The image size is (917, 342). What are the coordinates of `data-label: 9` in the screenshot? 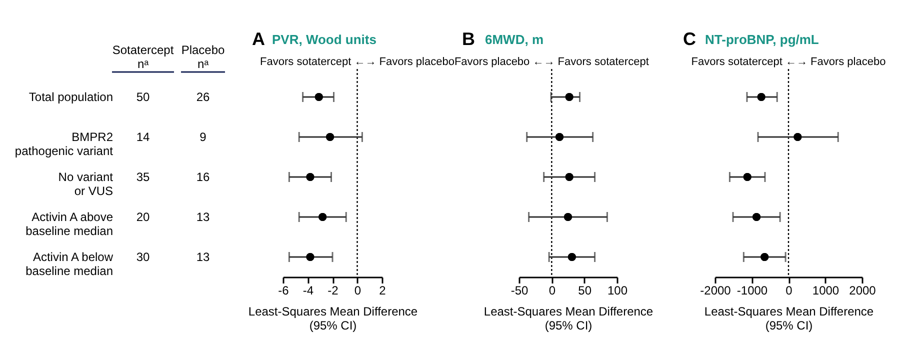 It's located at (203, 137).